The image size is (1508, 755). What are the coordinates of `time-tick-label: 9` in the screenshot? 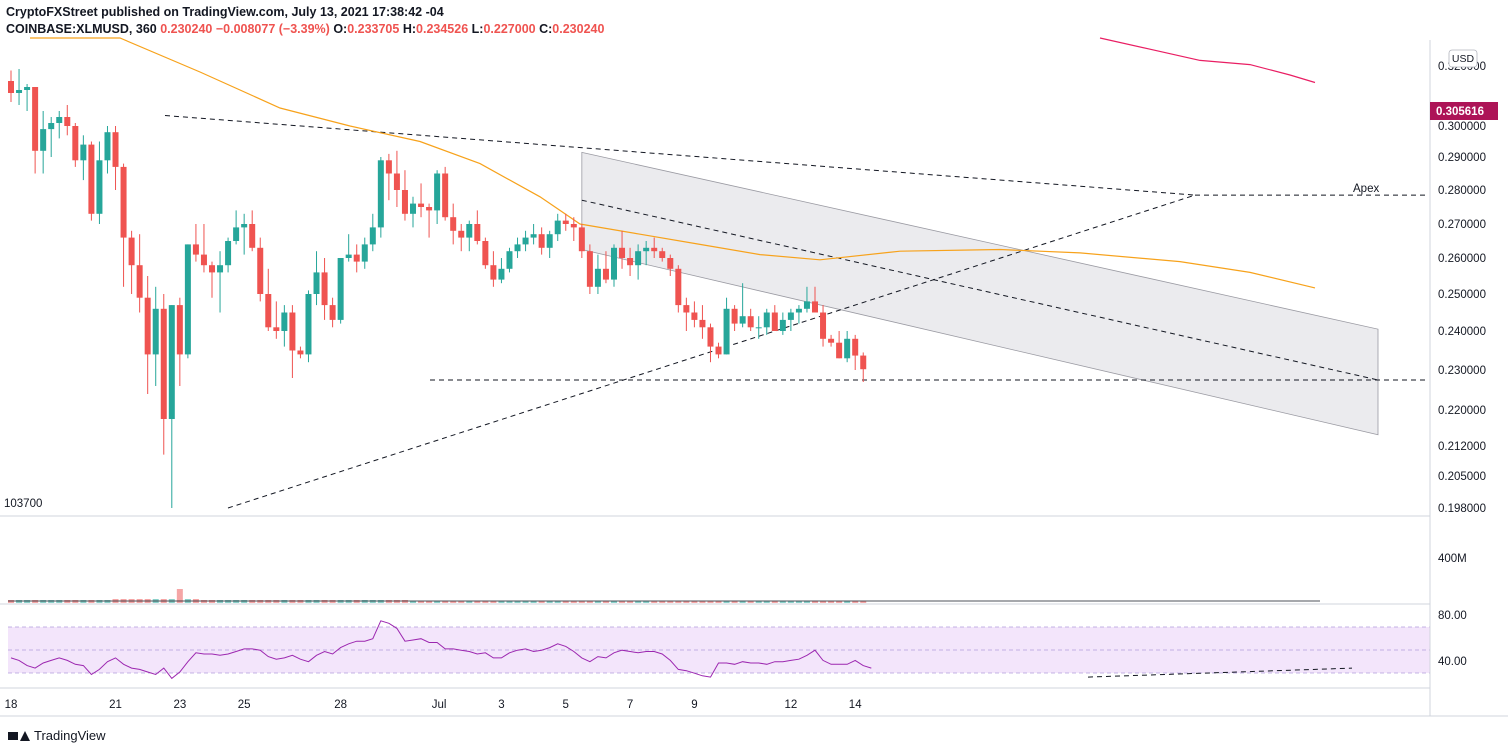 It's located at (694, 705).